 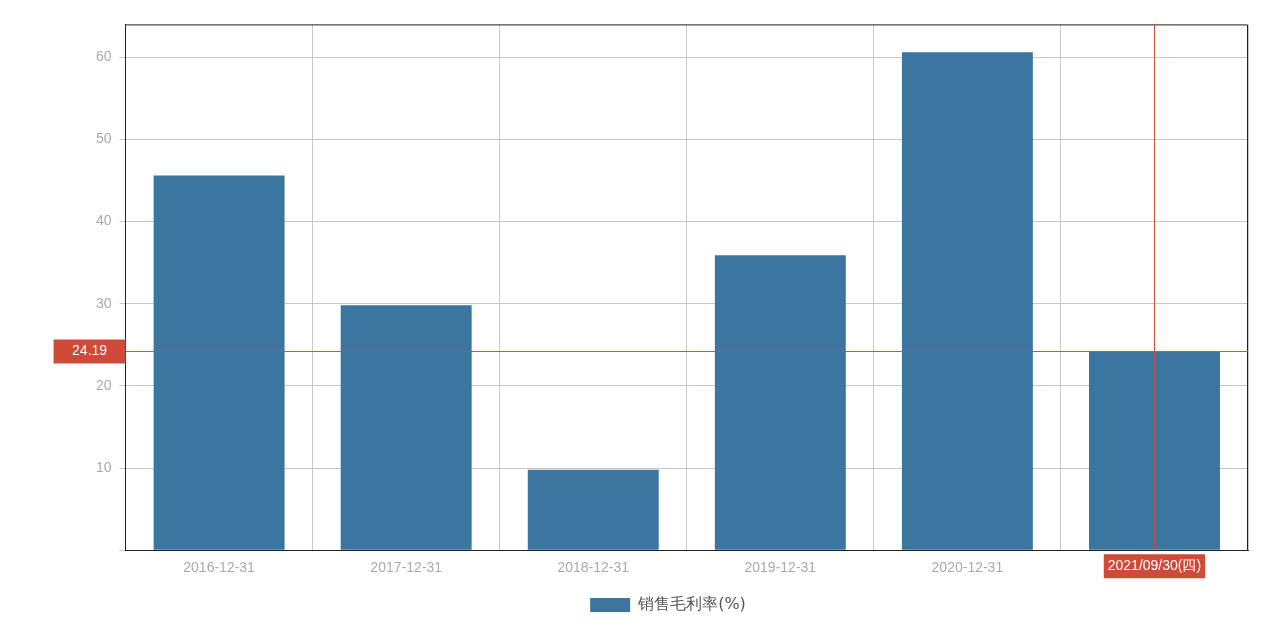 I want to click on y-tick-label: 60, so click(x=103, y=56).